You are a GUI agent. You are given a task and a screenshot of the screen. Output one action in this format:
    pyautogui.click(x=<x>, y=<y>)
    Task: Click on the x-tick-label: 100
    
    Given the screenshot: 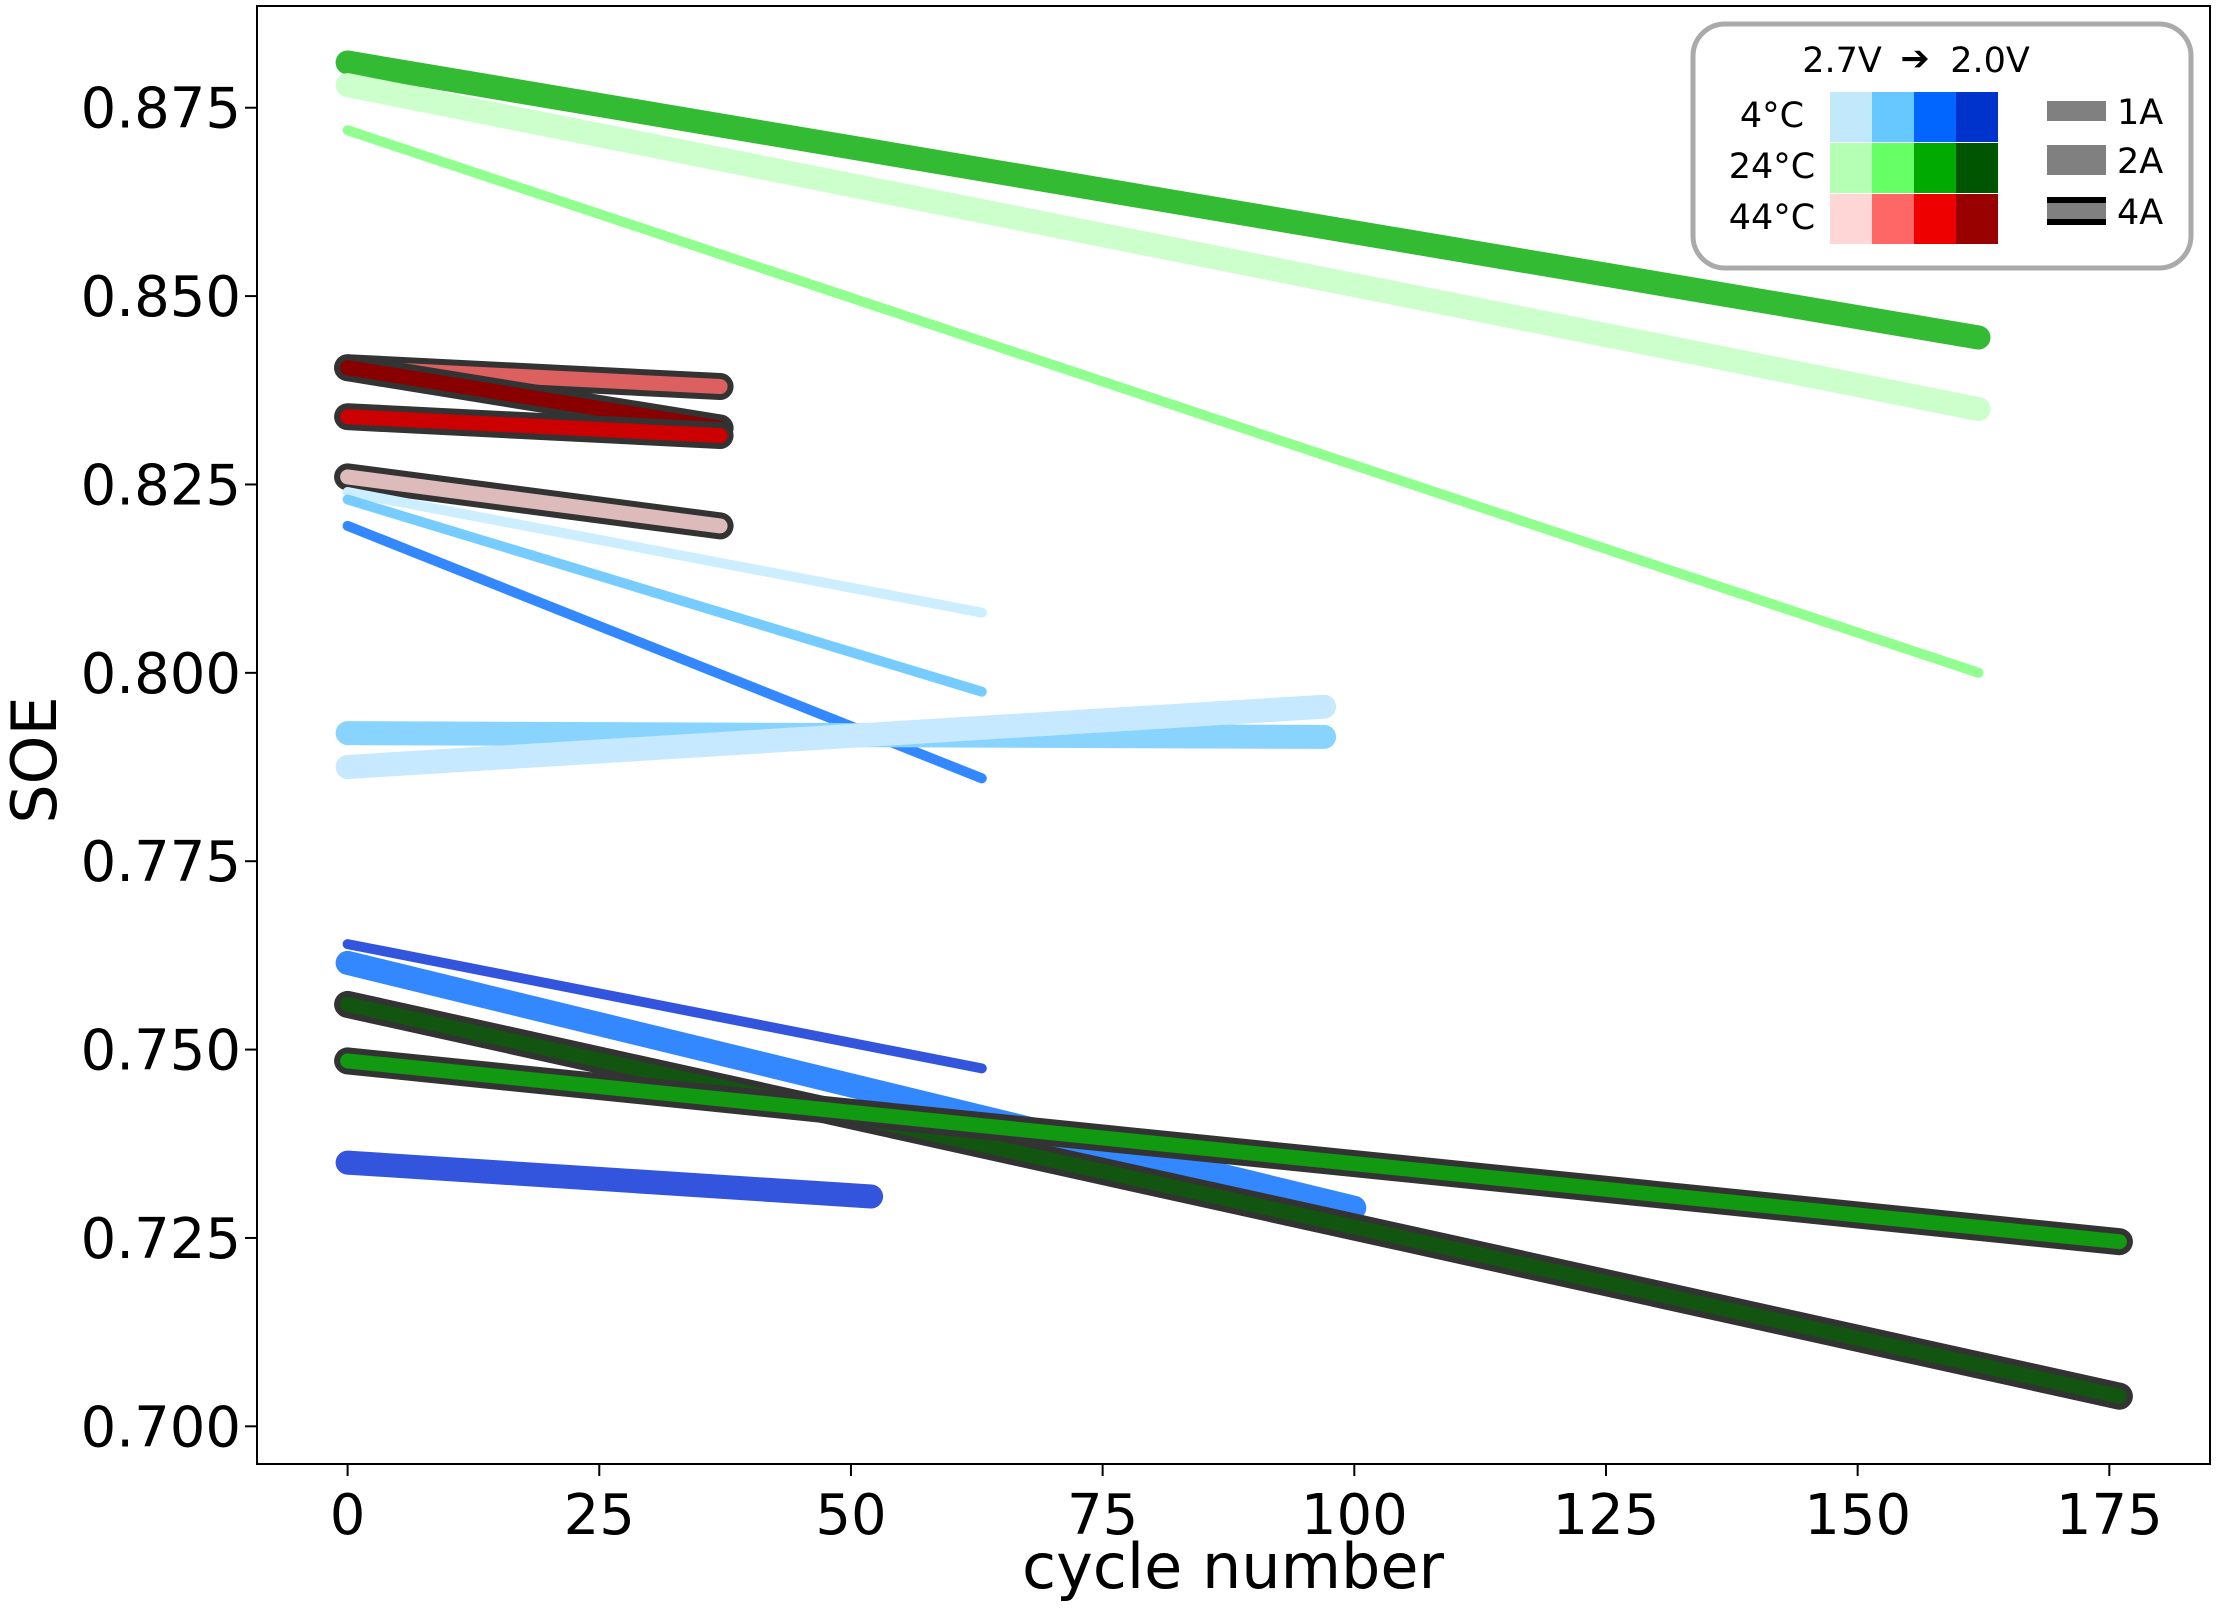 What is the action you would take?
    pyautogui.click(x=1354, y=1515)
    